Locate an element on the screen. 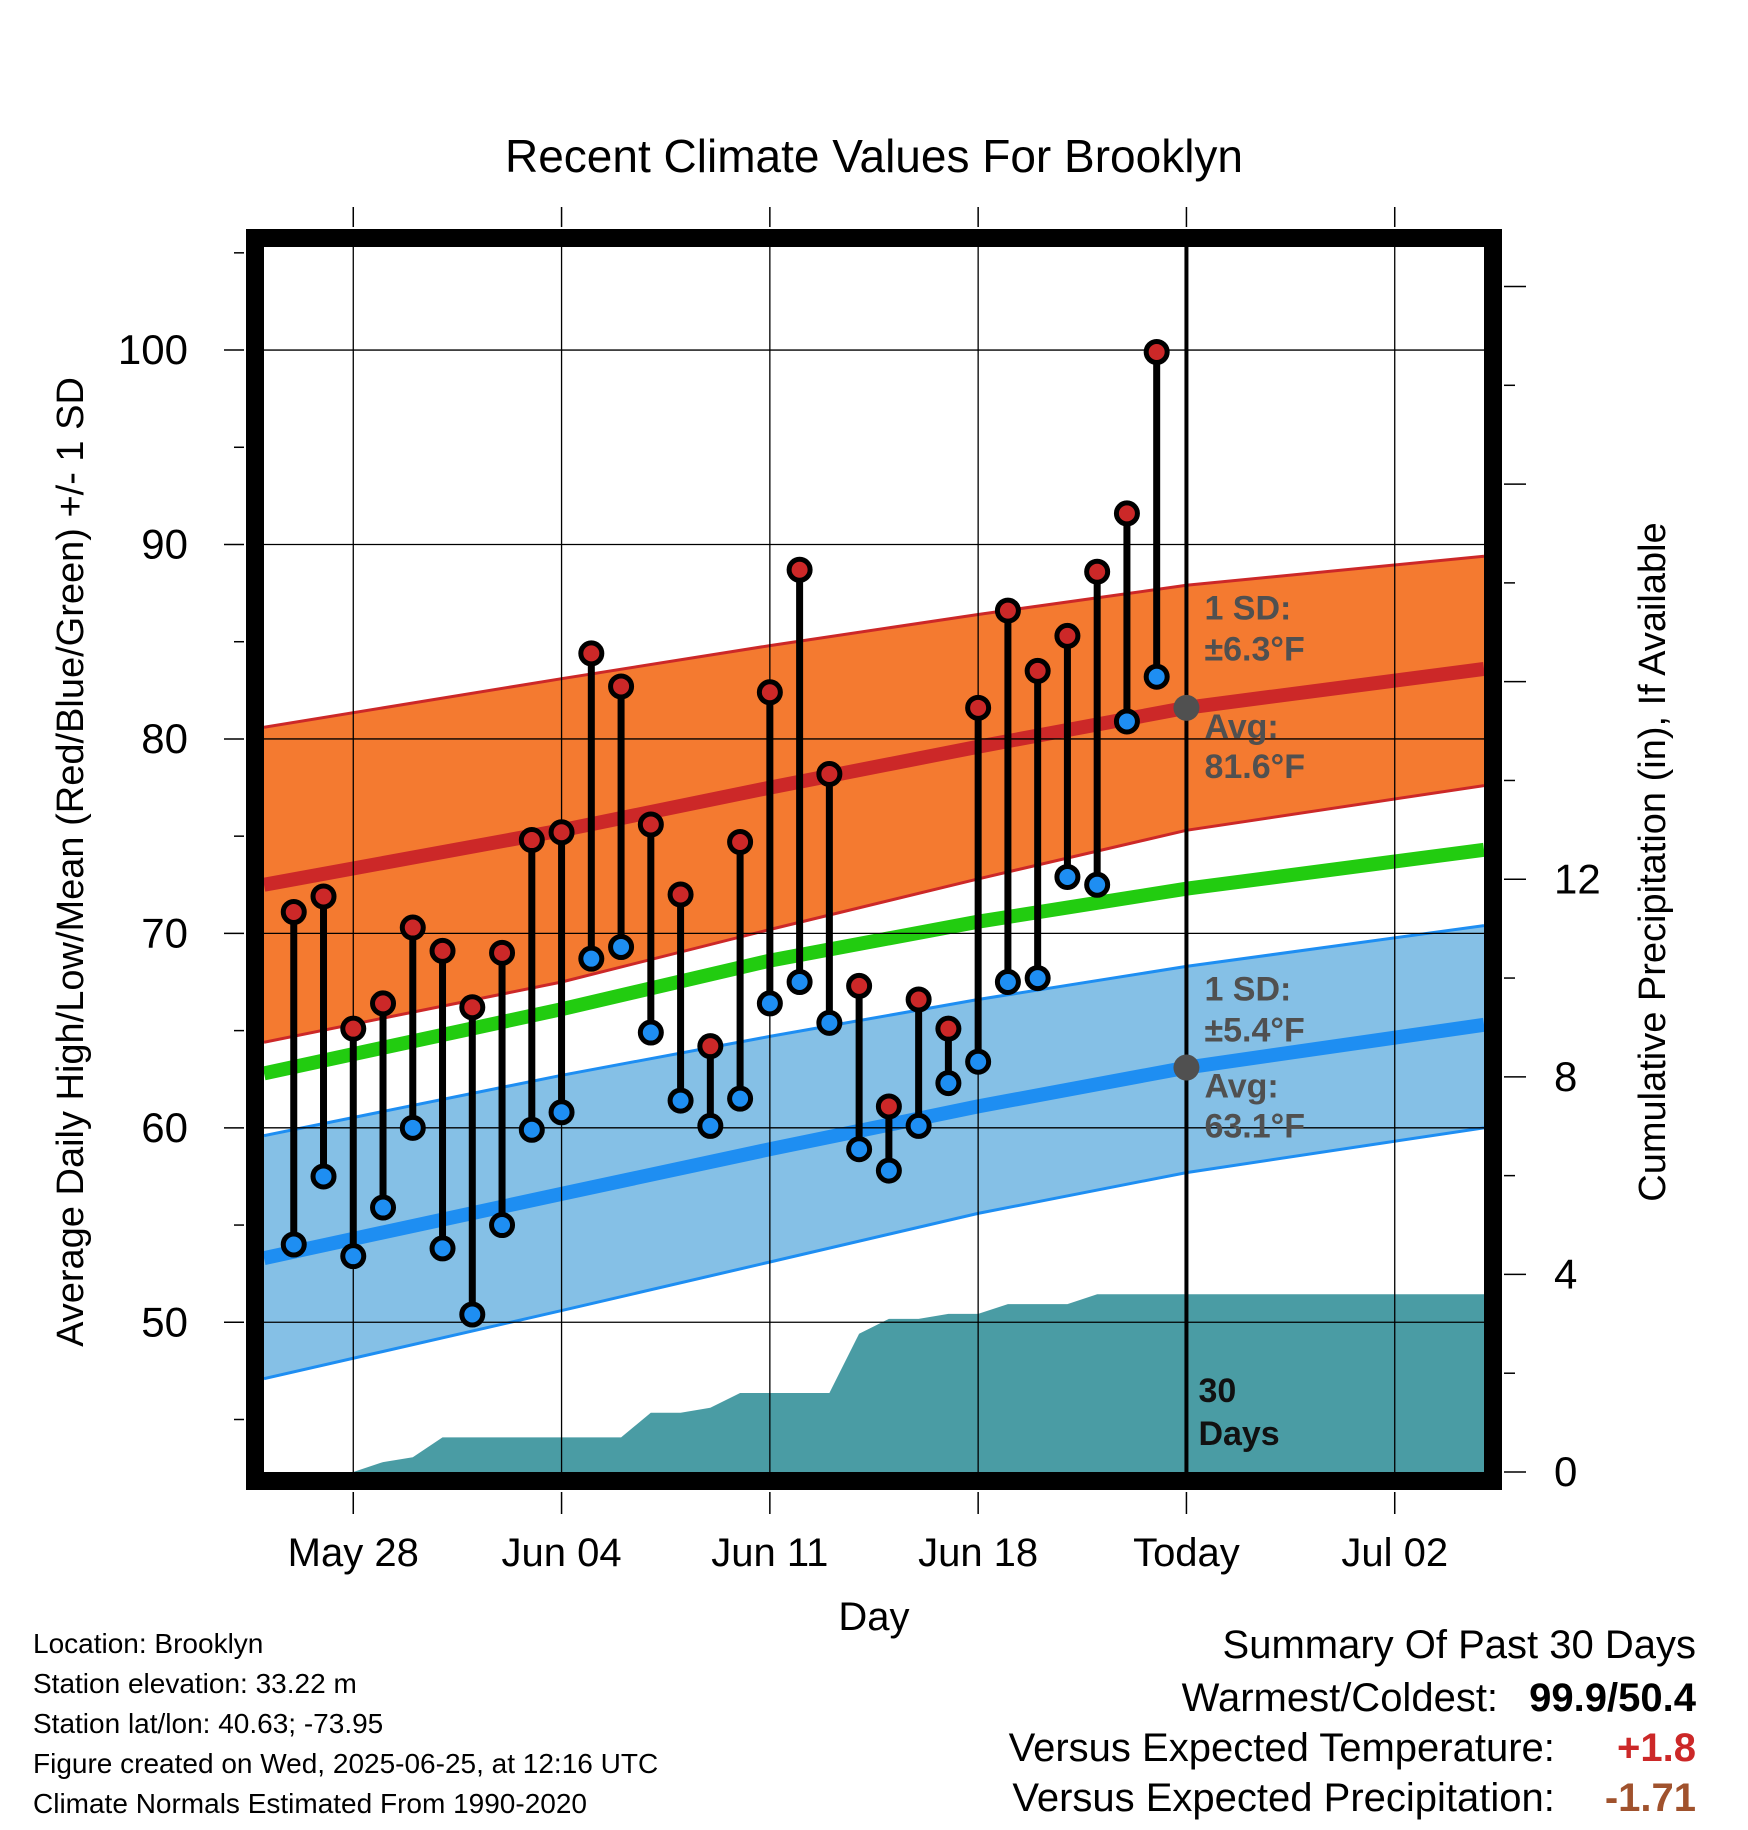 The height and width of the screenshot is (1830, 1748). high-sd-label: 1 SD: is located at coordinates (1247, 608).